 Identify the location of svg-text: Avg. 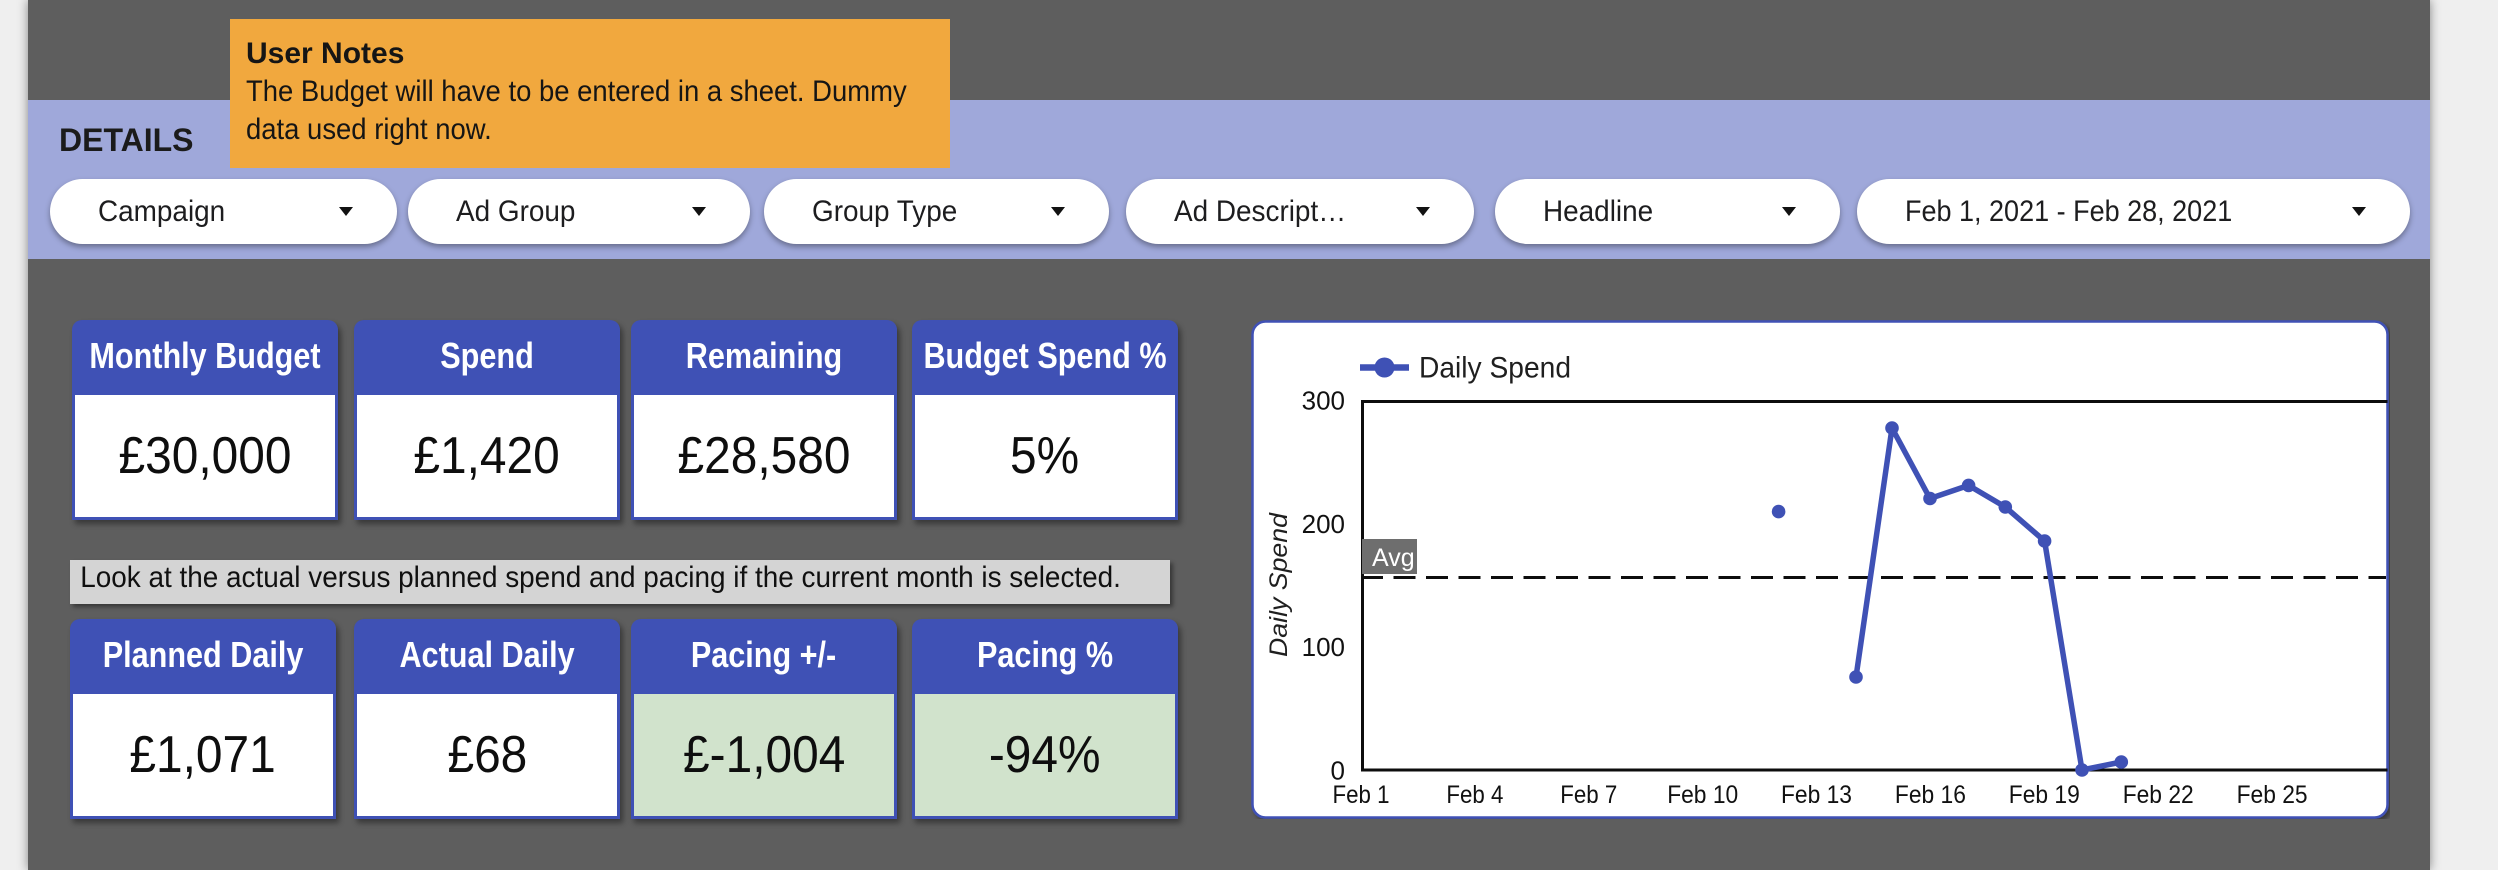
(1393, 558).